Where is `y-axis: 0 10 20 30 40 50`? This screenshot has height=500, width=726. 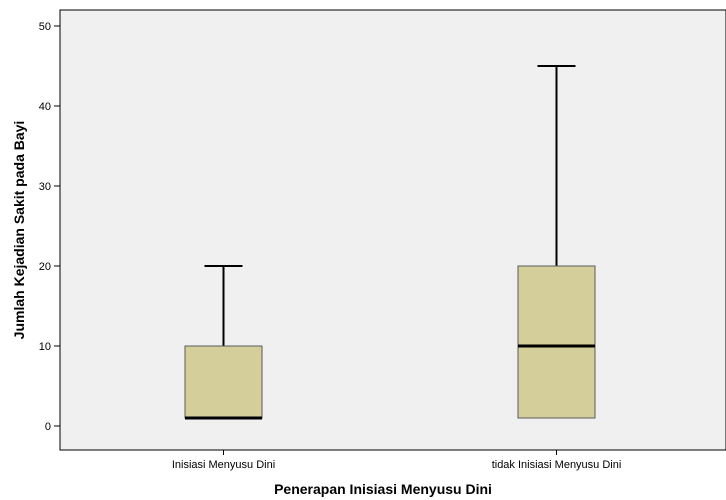 y-axis: 0 10 20 30 40 50 is located at coordinates (49, 227).